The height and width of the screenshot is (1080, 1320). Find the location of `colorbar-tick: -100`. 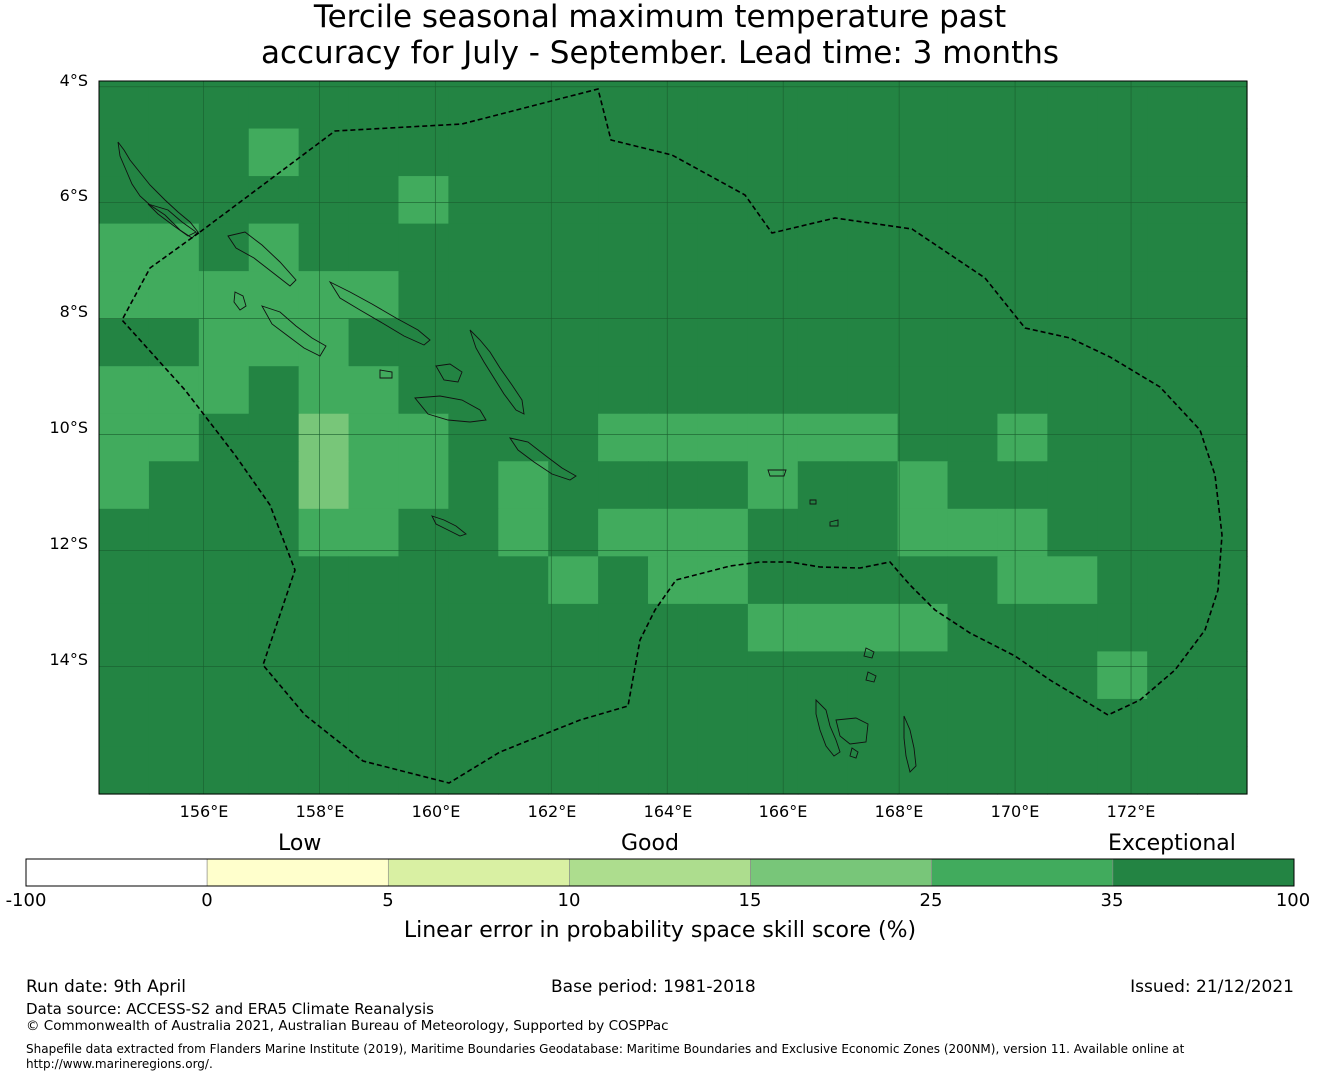

colorbar-tick: -100 is located at coordinates (26, 900).